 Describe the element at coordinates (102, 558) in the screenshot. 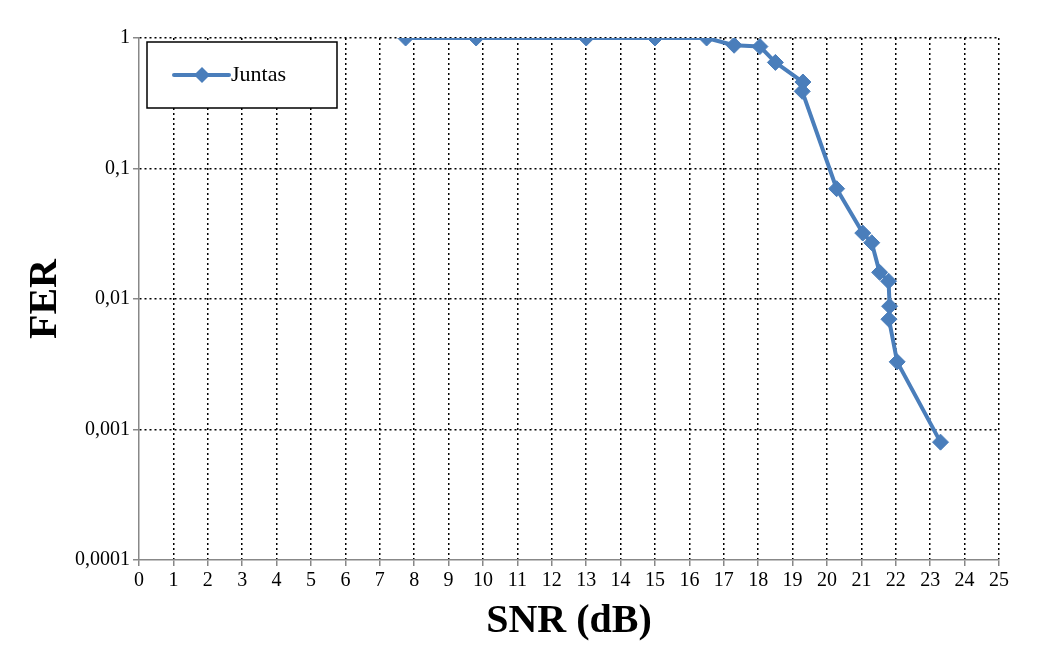

I see `y-tick-label: 0,0001` at that location.